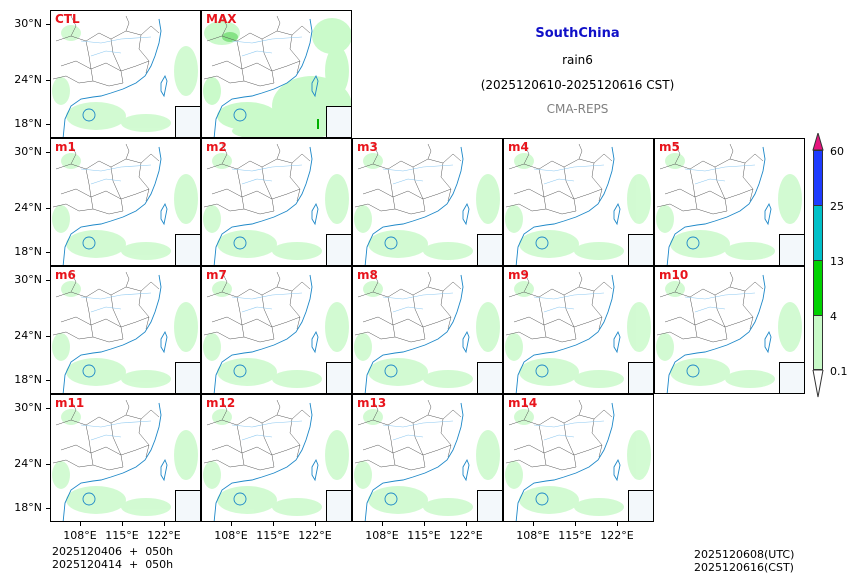  I want to click on map-panel-max: MAX, so click(276, 74).